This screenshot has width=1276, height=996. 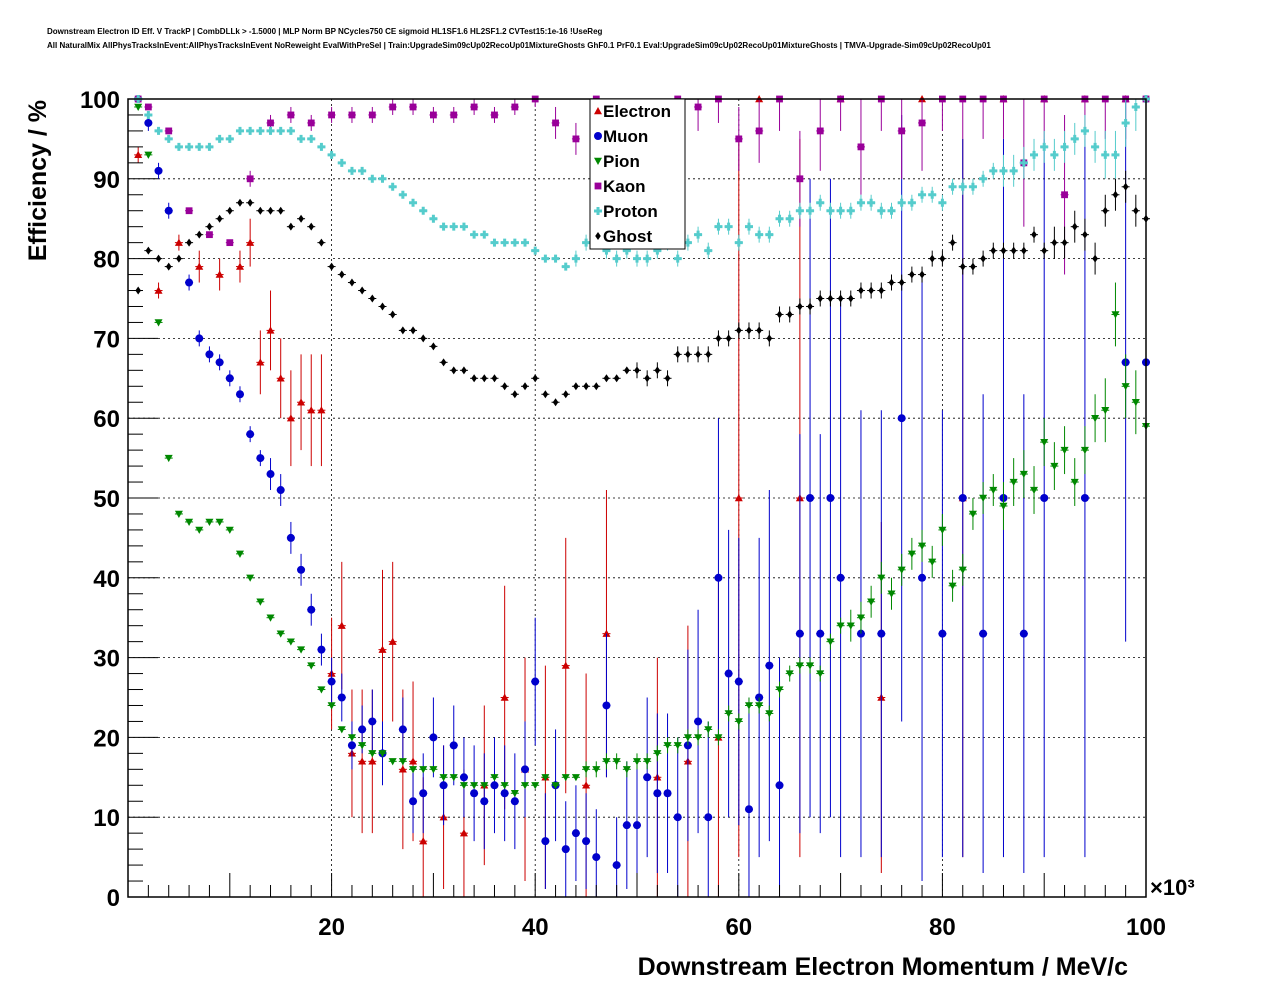 I want to click on legend-marker-kaon, so click(x=598, y=186).